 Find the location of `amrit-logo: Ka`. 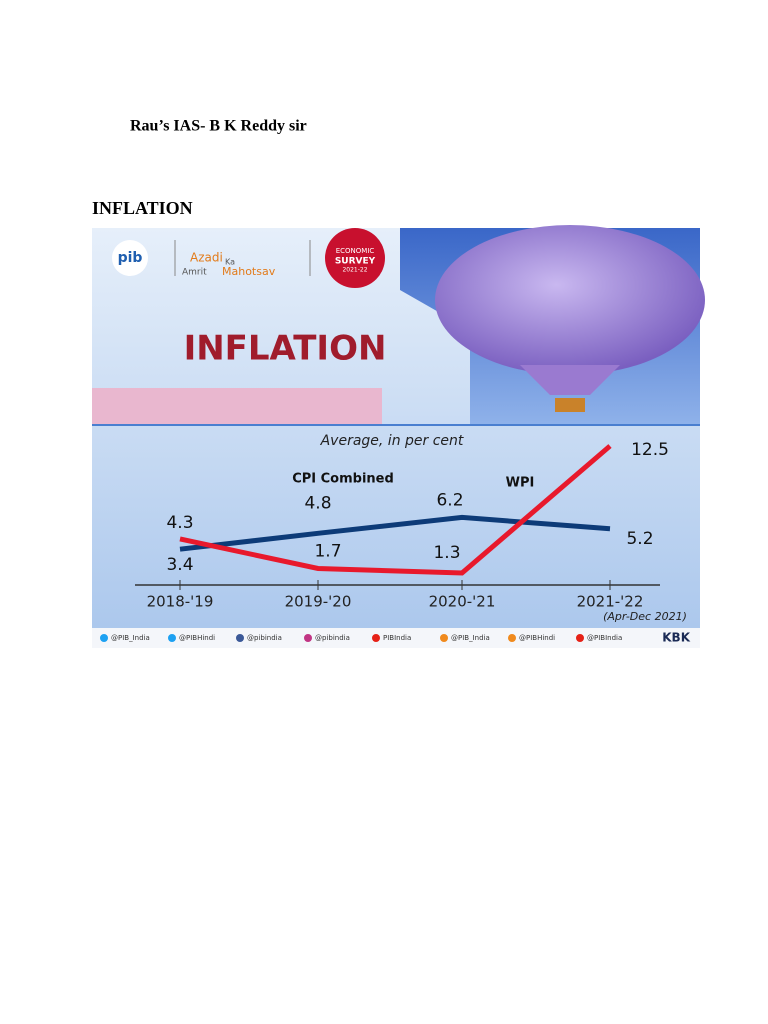

amrit-logo: Ka is located at coordinates (230, 262).